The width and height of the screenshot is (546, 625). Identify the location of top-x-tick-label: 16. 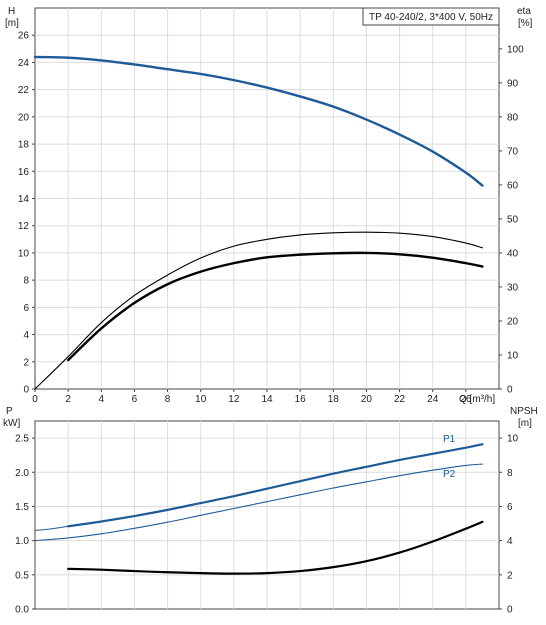
(301, 399).